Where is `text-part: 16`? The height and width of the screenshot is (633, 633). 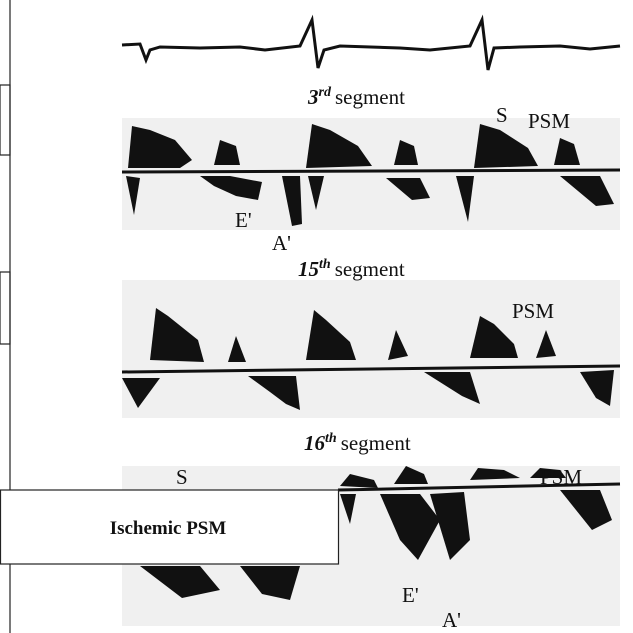
text-part: 16 is located at coordinates (315, 443).